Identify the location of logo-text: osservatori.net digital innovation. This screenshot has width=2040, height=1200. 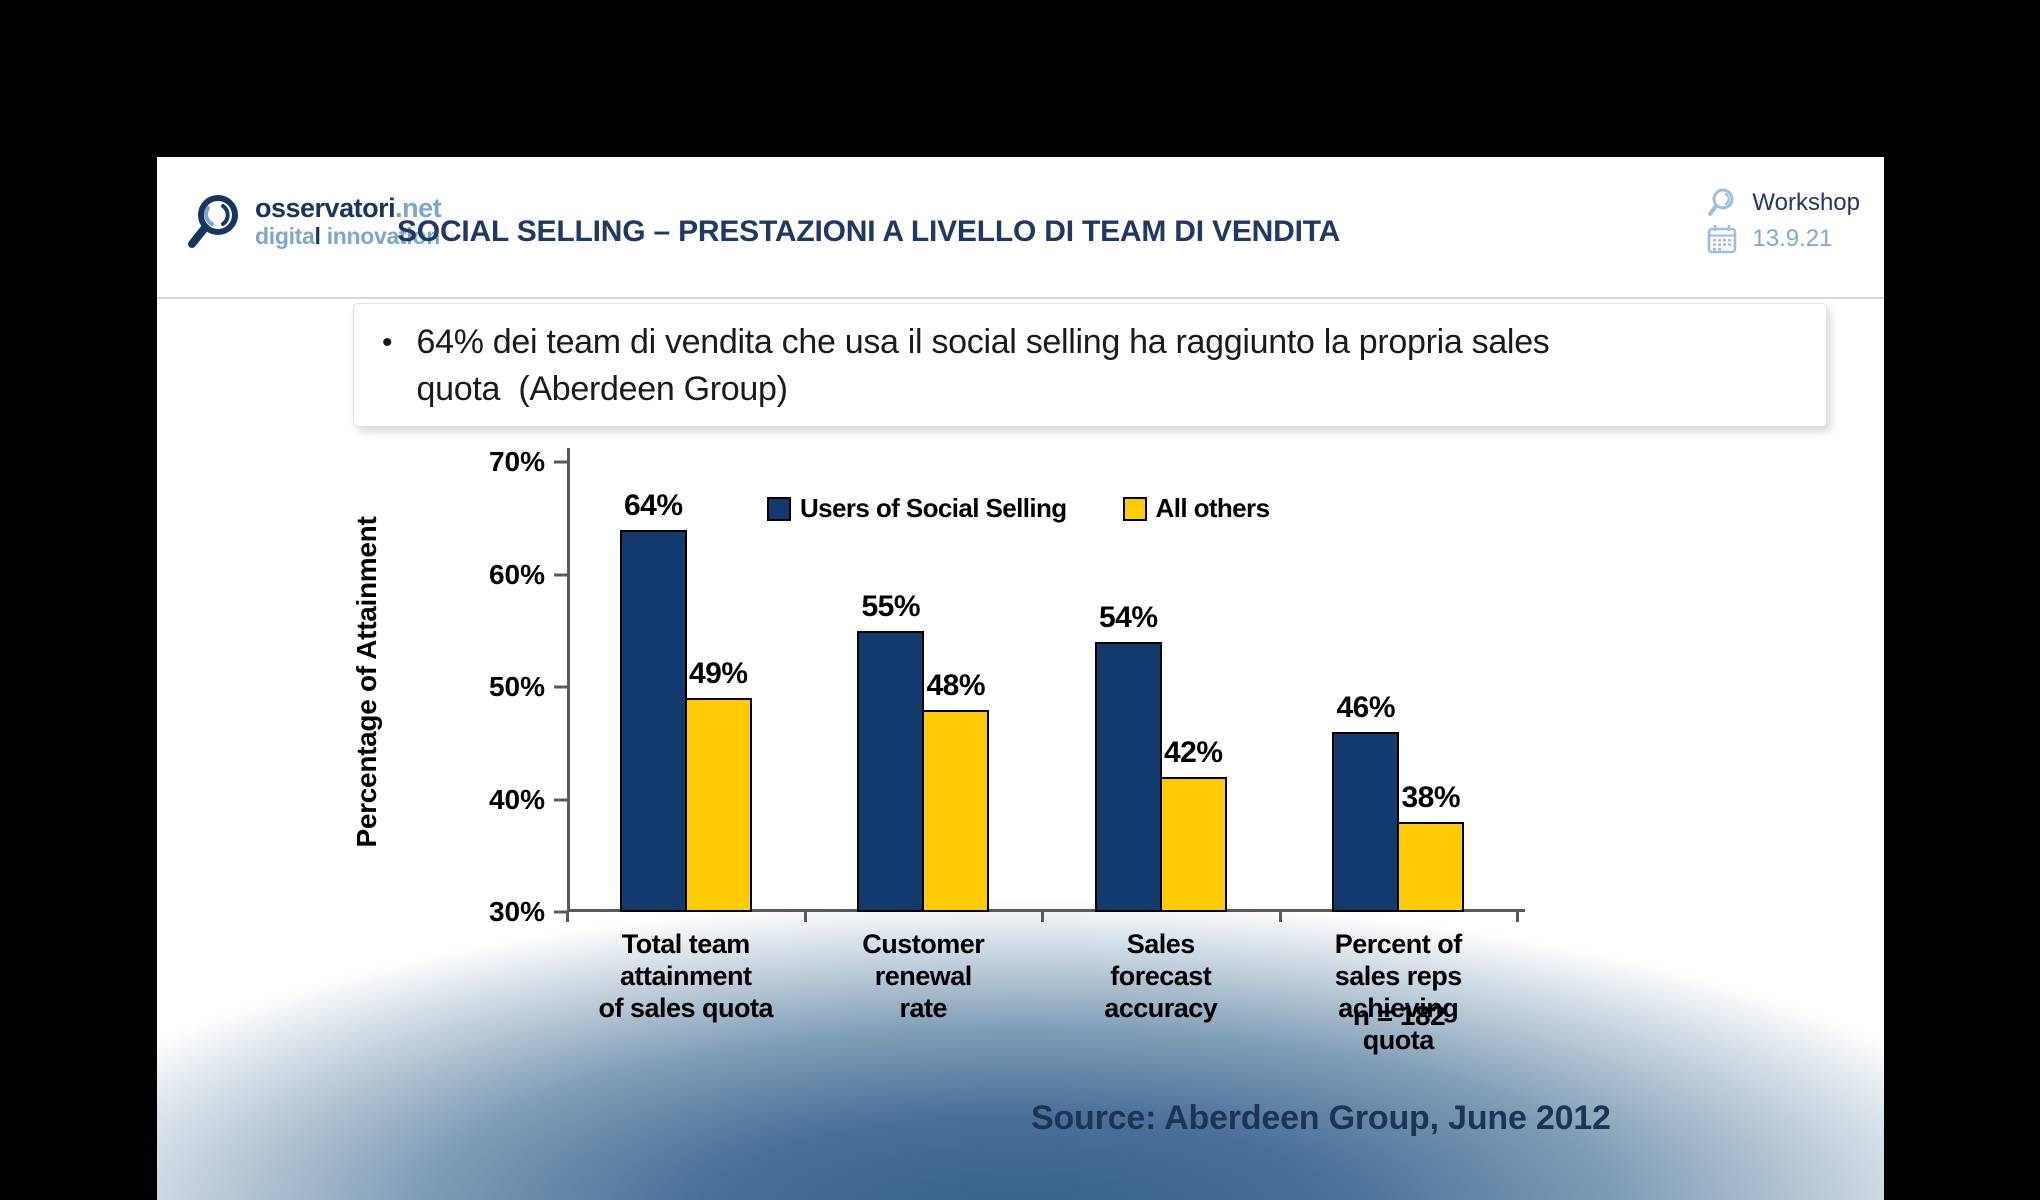
(348, 220).